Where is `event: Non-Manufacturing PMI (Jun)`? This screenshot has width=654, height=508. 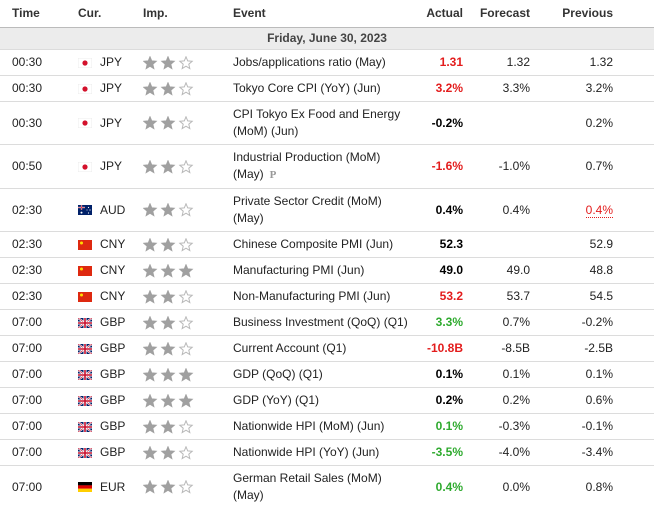 event: Non-Manufacturing PMI (Jun) is located at coordinates (312, 296).